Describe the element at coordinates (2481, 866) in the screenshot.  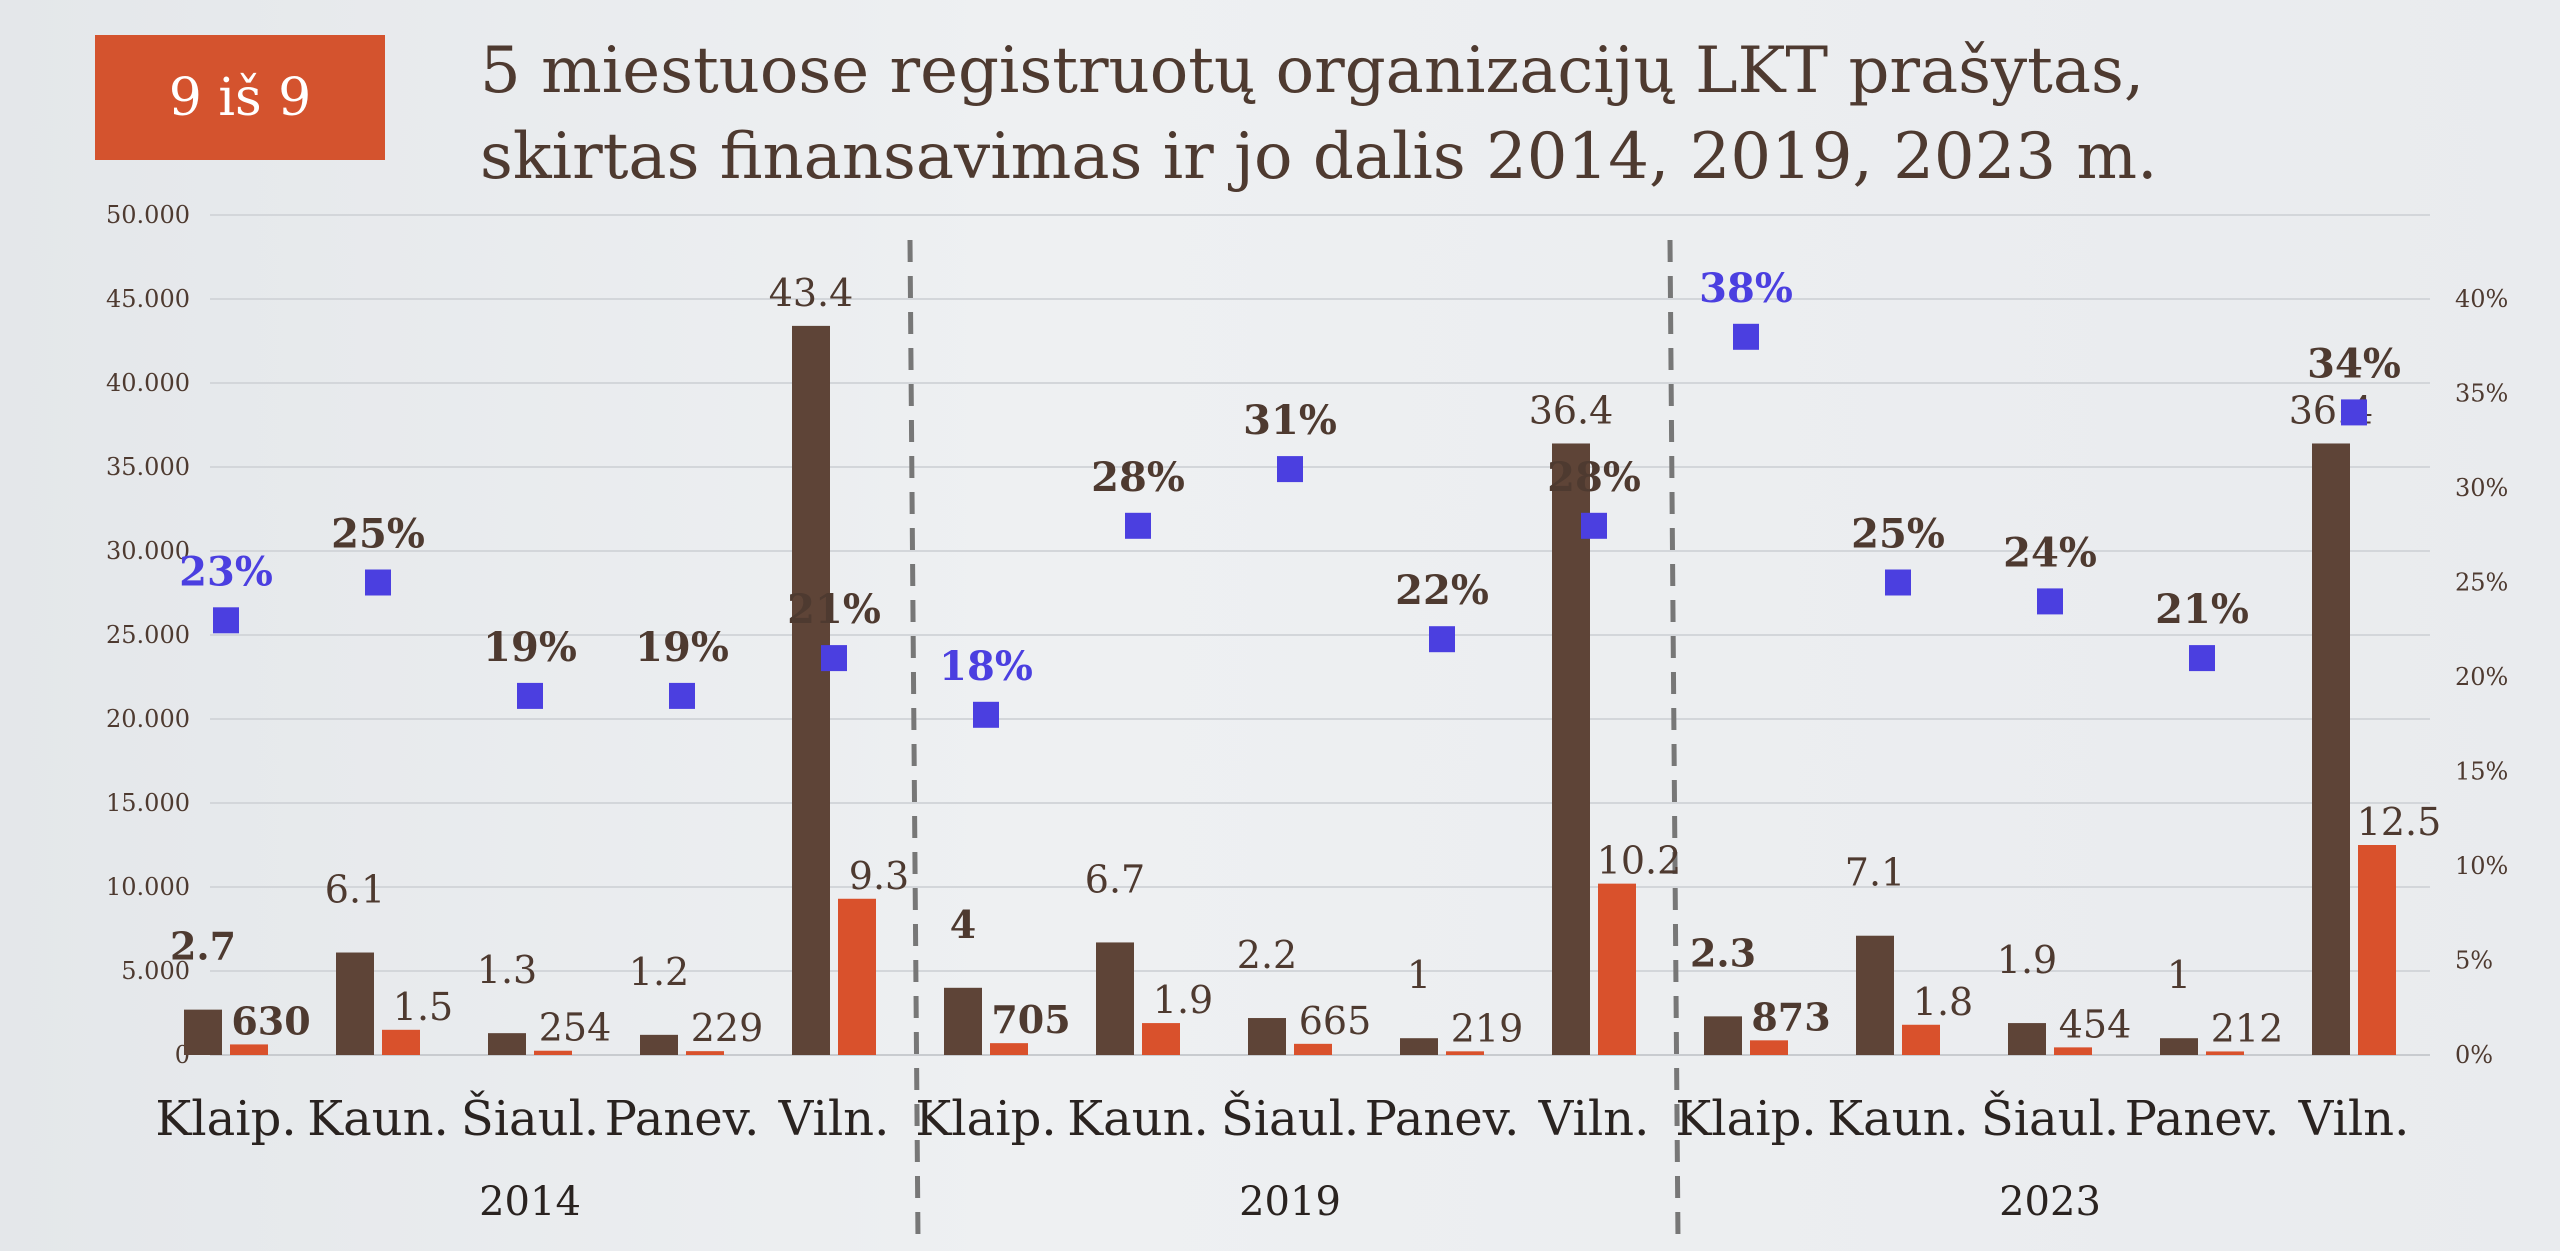
I see `right-axis-tick: 10%` at that location.